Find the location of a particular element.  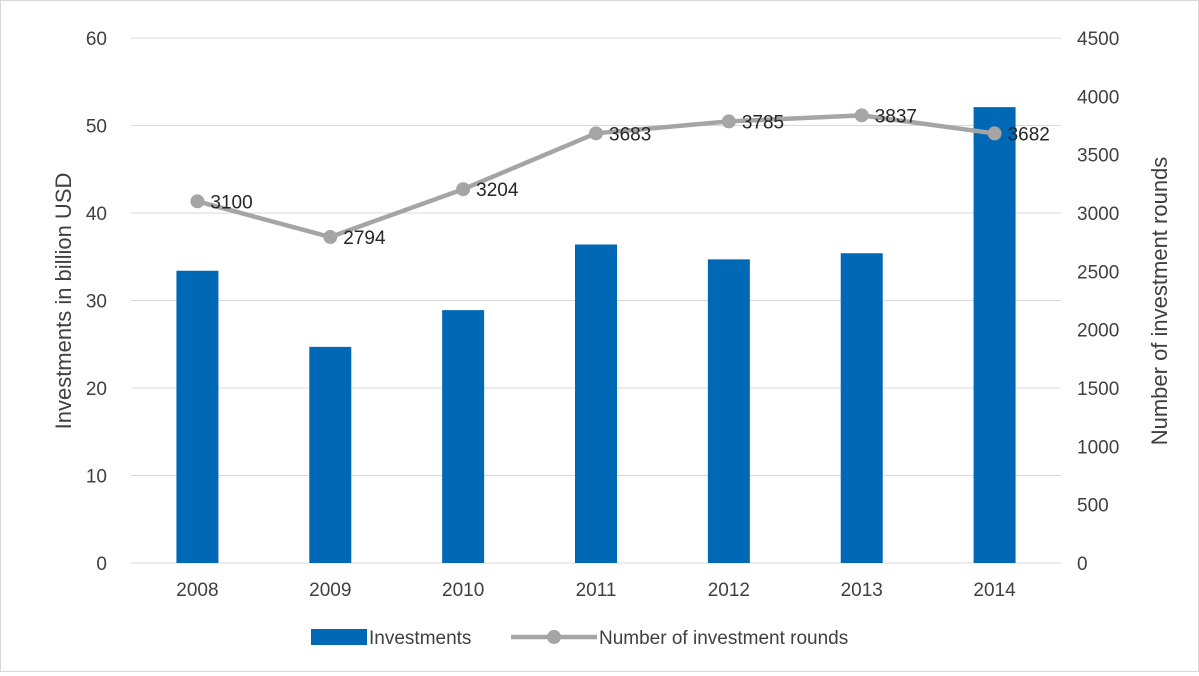

left-axis-ticks: 0 10 20 30 40 50 60 is located at coordinates (96, 302).